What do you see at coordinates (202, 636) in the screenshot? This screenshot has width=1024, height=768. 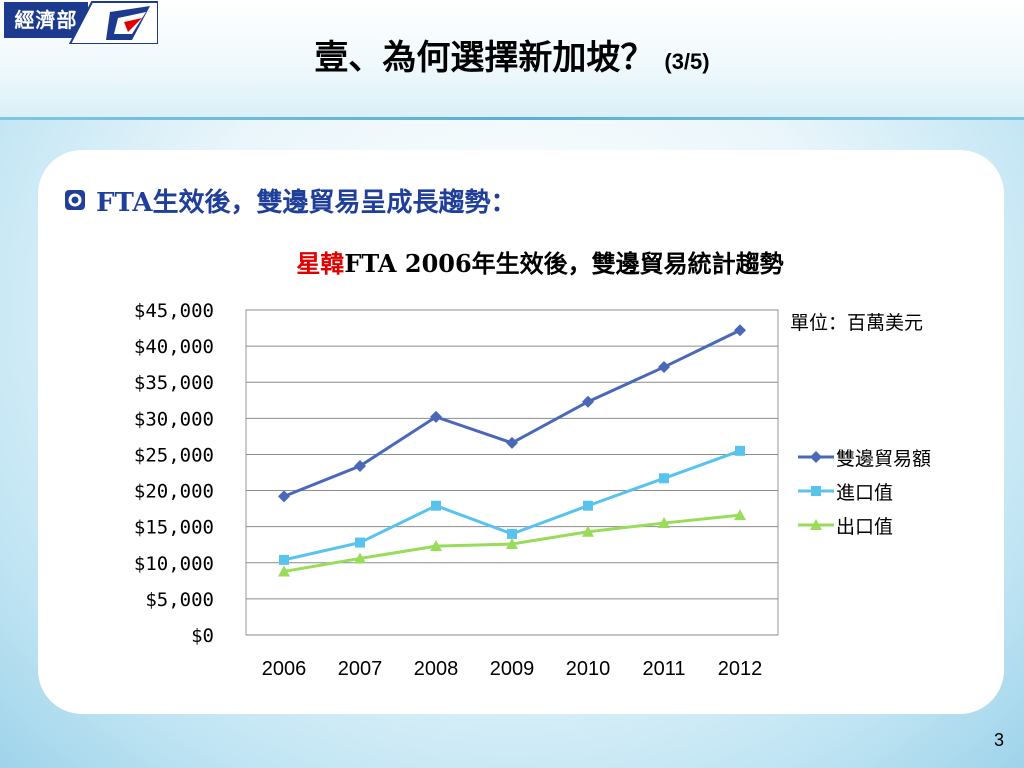 I see `y-tick-label: $0` at bounding box center [202, 636].